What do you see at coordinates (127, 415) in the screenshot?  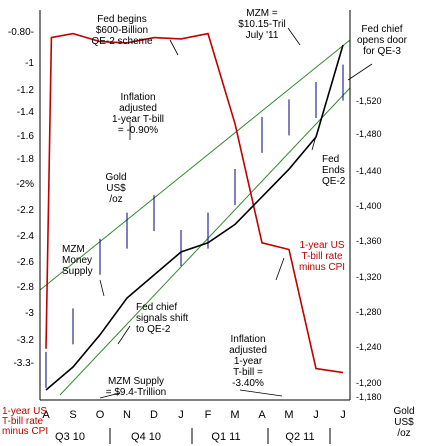 I see `month-tick-label: N` at bounding box center [127, 415].